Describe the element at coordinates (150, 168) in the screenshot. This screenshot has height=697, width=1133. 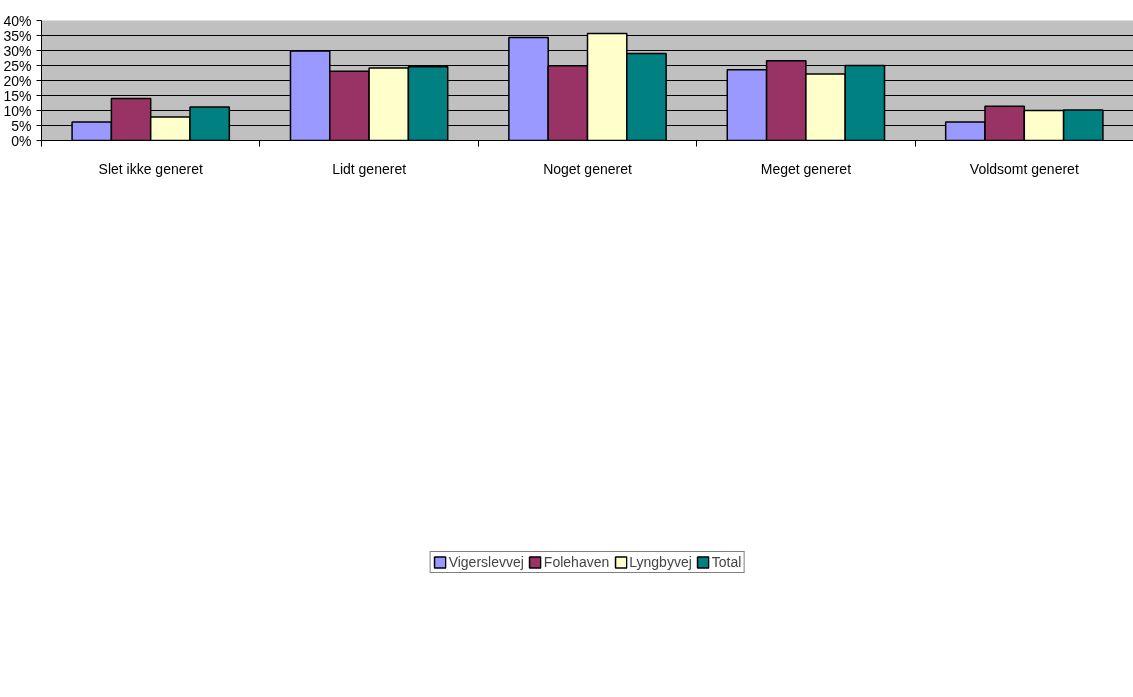
I see `x-tick-label: Slet ikke generet` at that location.